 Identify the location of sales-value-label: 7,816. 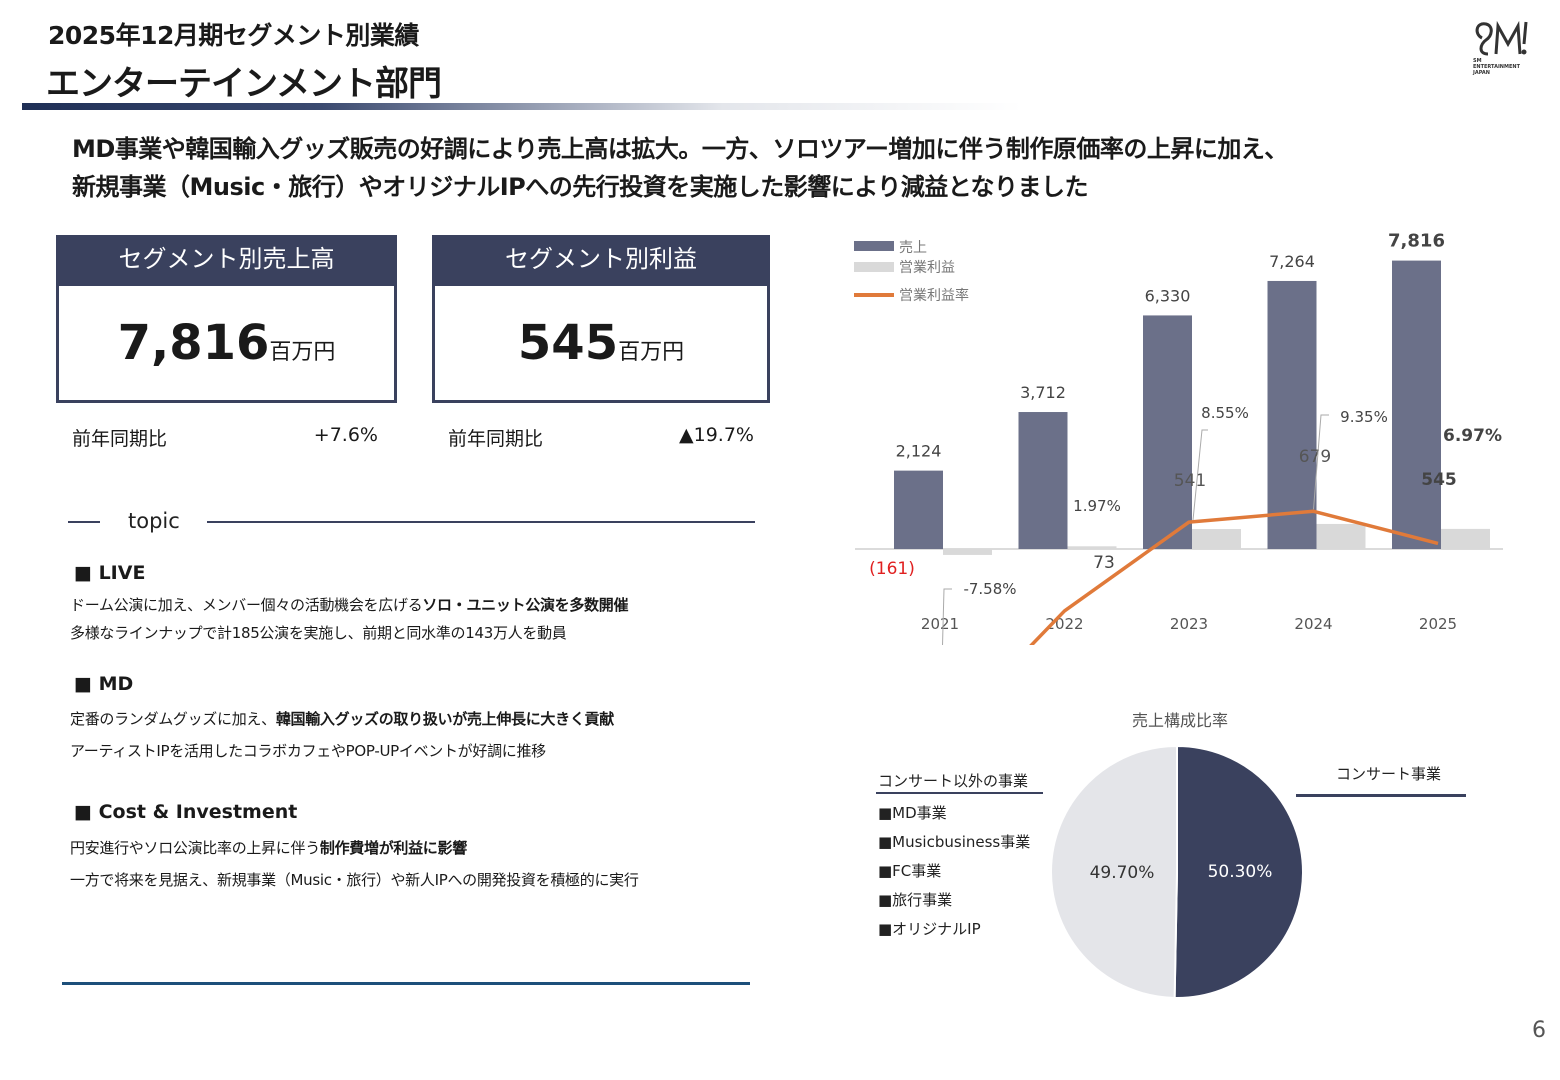
(1416, 241).